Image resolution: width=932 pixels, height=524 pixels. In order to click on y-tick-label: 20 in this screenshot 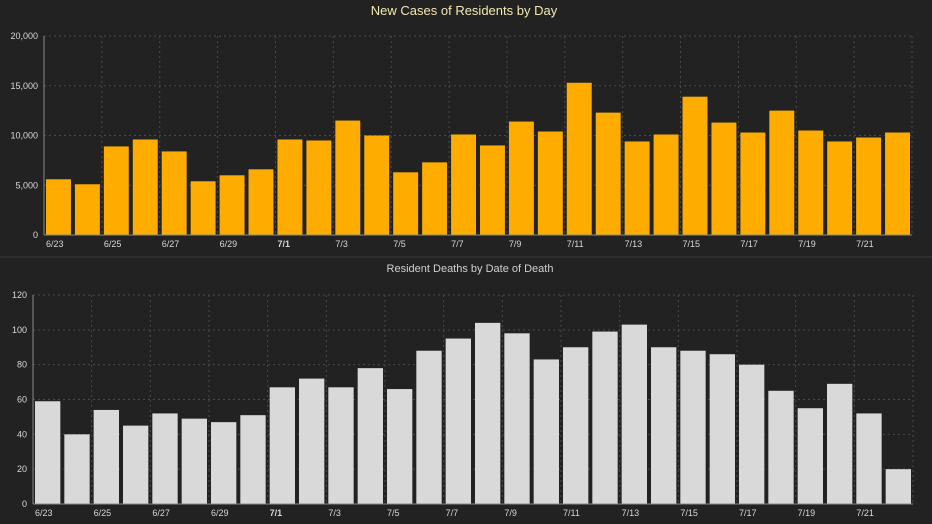, I will do `click(22, 469)`.